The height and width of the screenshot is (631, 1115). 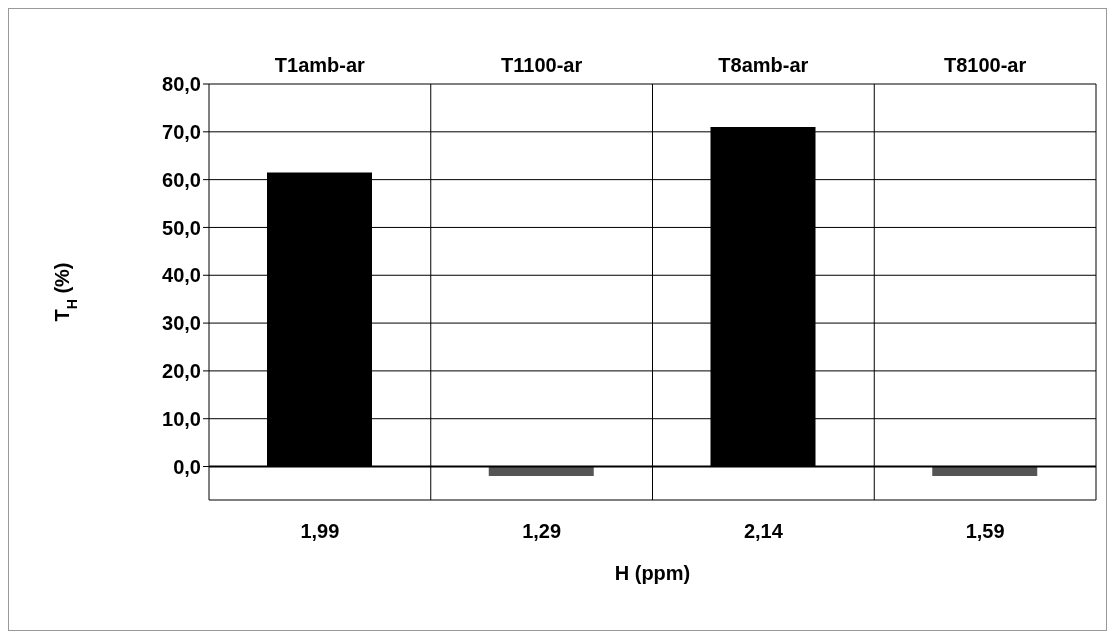 What do you see at coordinates (181, 418) in the screenshot?
I see `y-tick-label: 10,0` at bounding box center [181, 418].